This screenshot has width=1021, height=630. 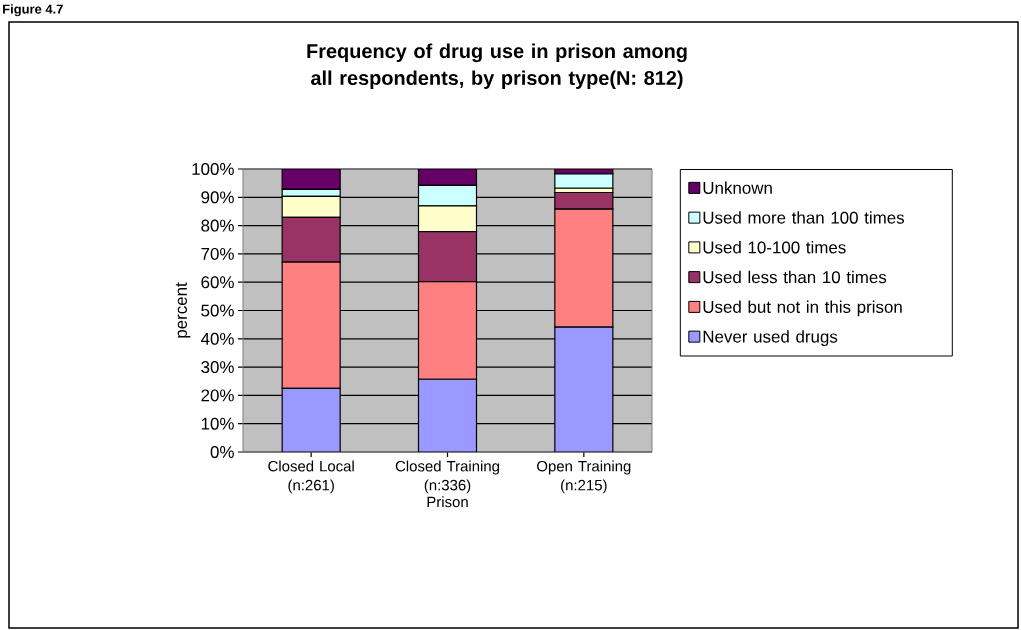 What do you see at coordinates (737, 187) in the screenshot?
I see `legend-label: Unknown` at bounding box center [737, 187].